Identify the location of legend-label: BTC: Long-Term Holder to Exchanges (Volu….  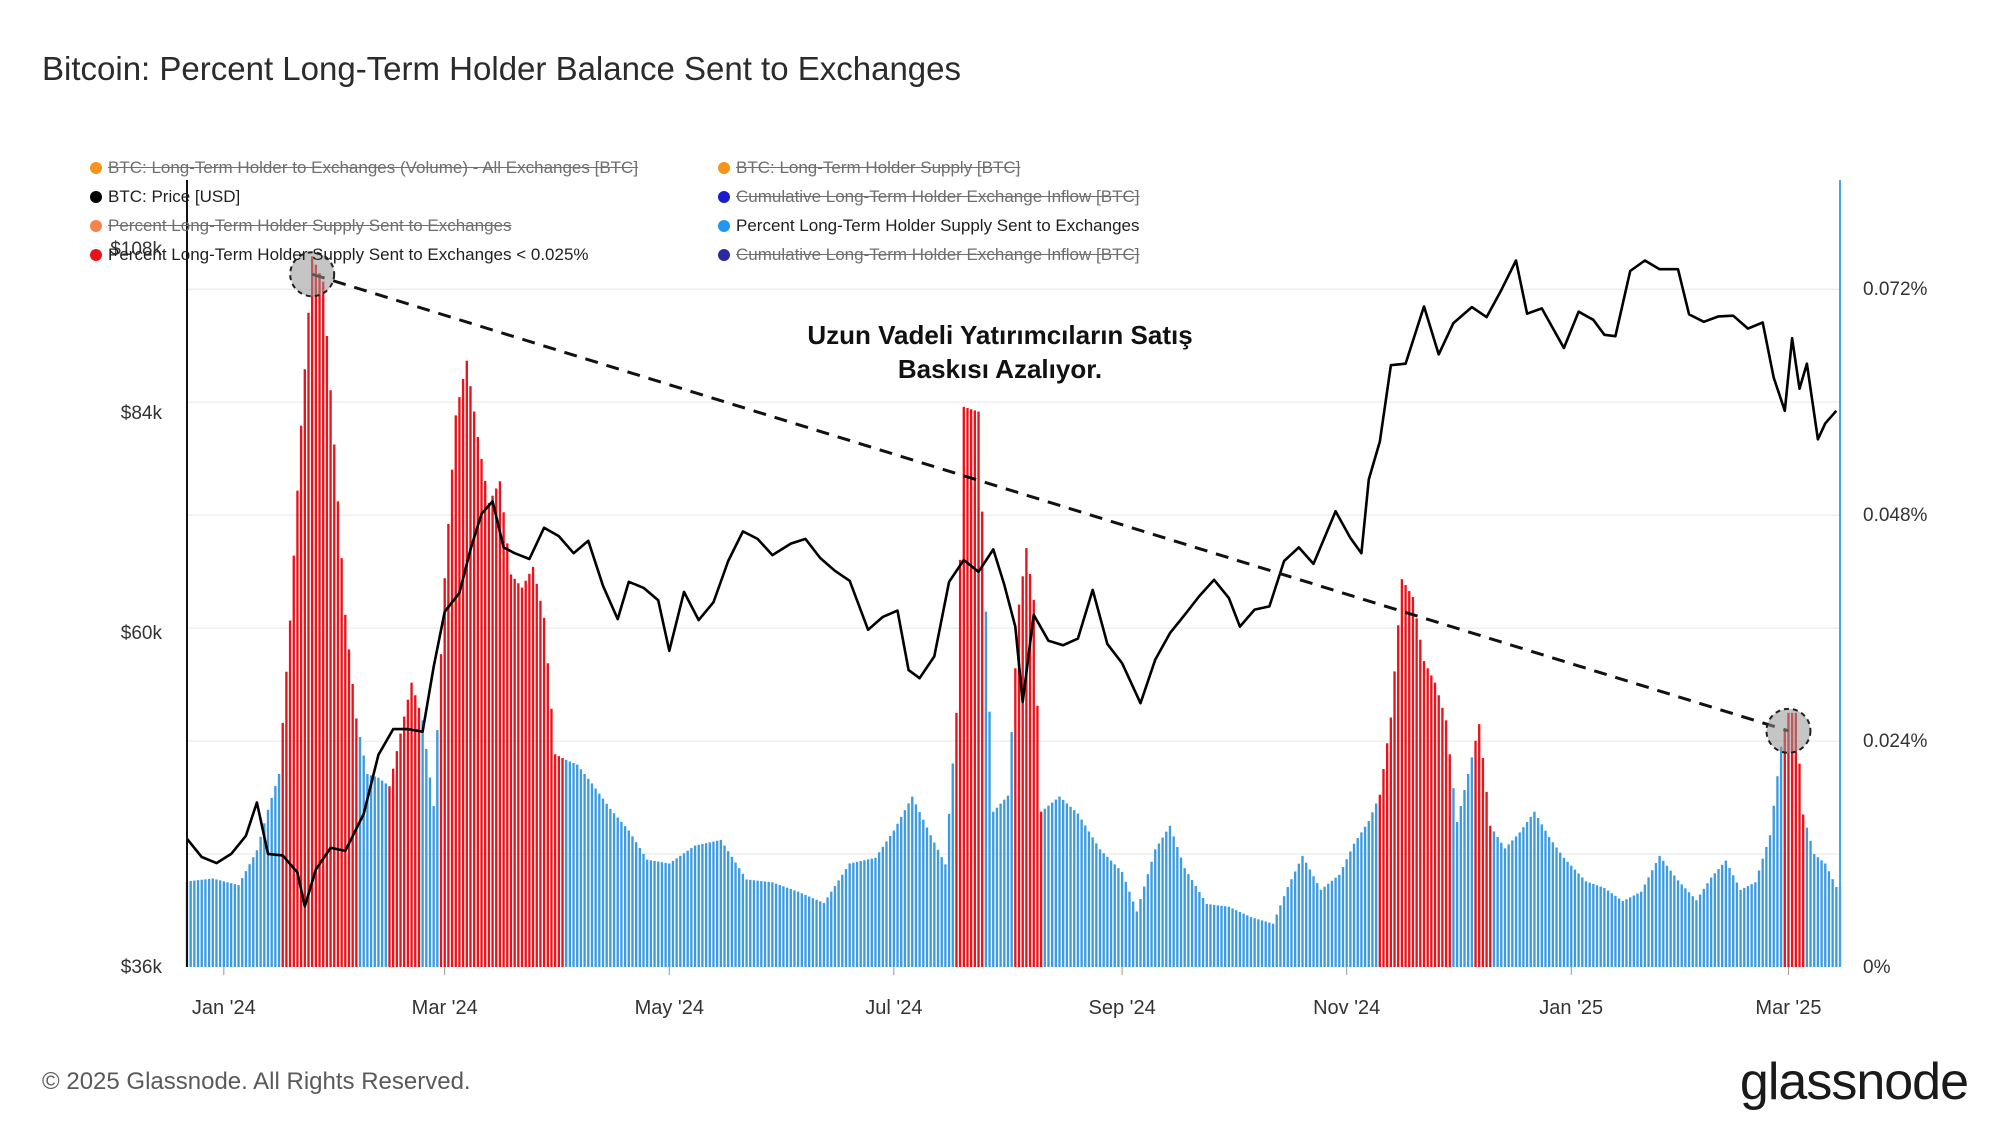
(373, 167).